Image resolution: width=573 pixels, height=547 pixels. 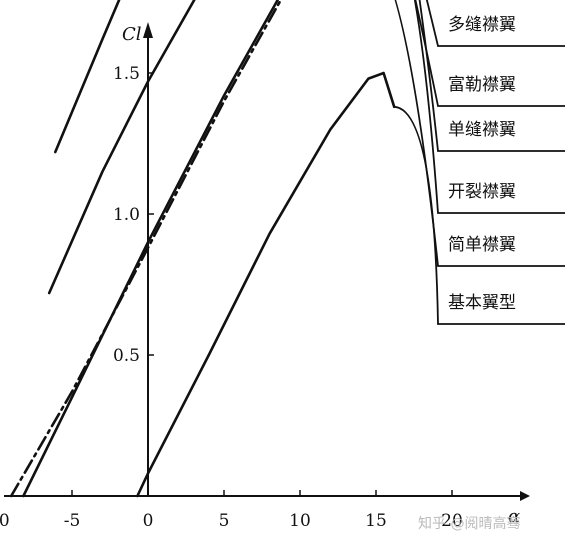 I want to click on series-label: 基本翼型, so click(x=482, y=303).